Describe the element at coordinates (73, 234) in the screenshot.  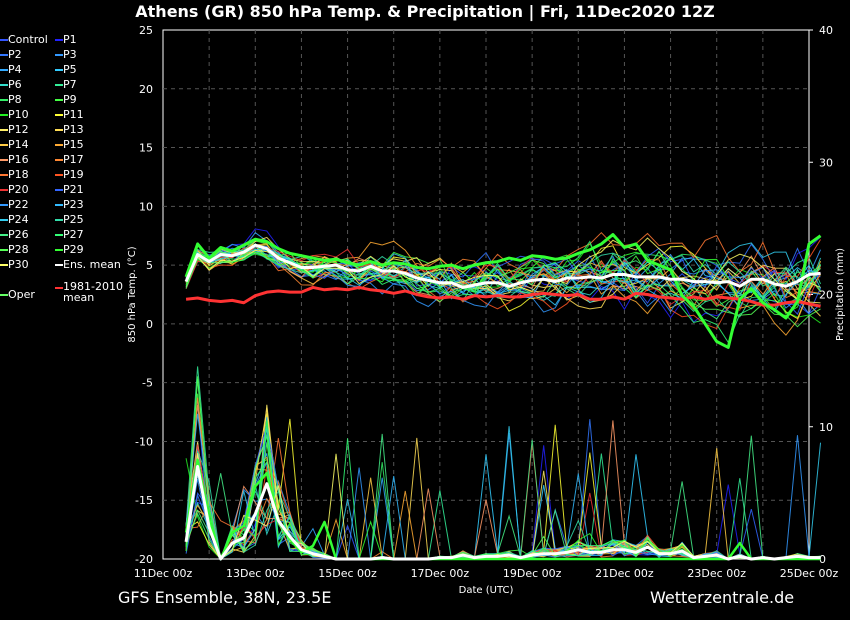
I see `legend-label: P27` at that location.